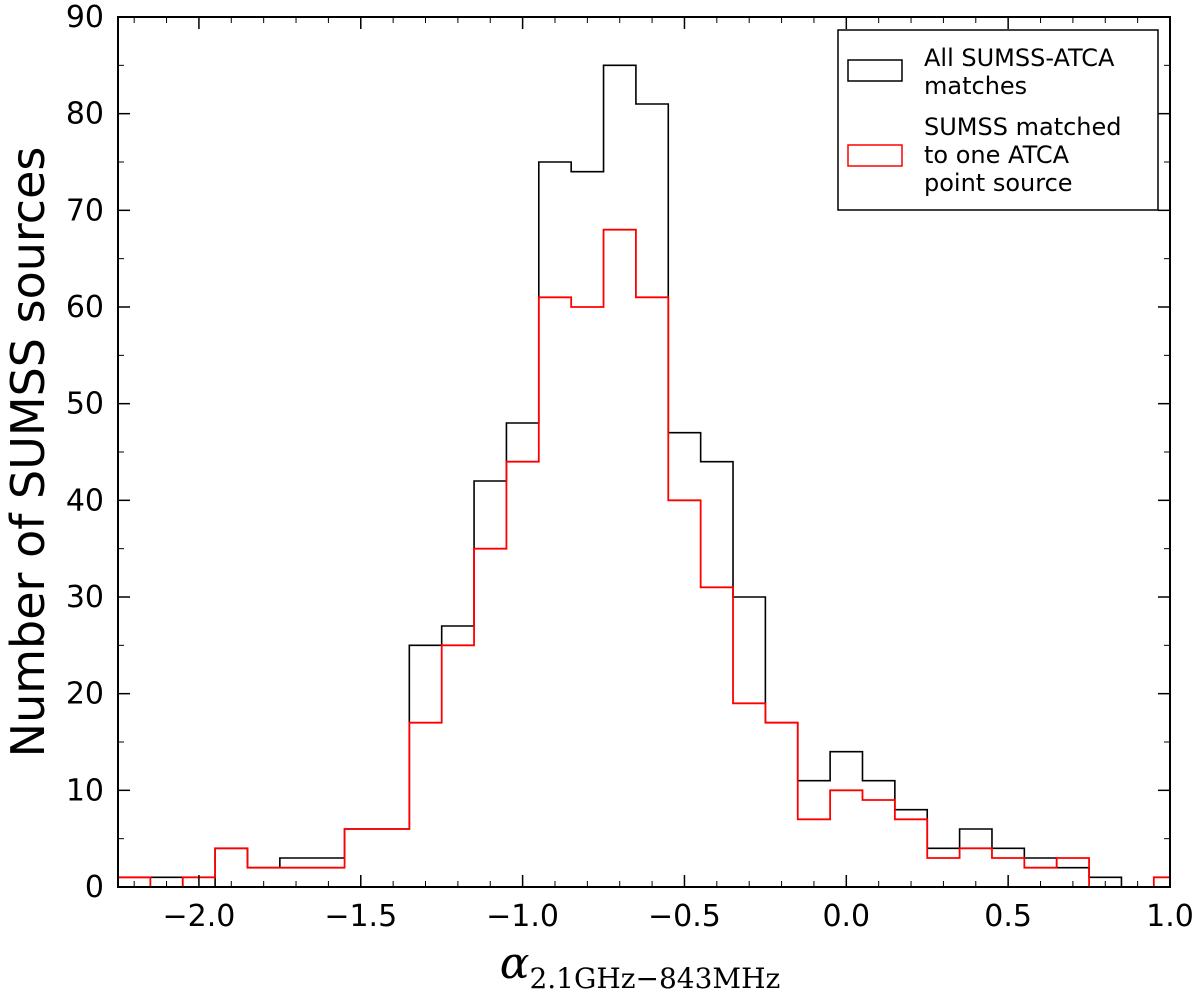 This screenshot has height=995, width=1200. Describe the element at coordinates (515, 963) in the screenshot. I see `x-axis-label-symbol: α` at that location.